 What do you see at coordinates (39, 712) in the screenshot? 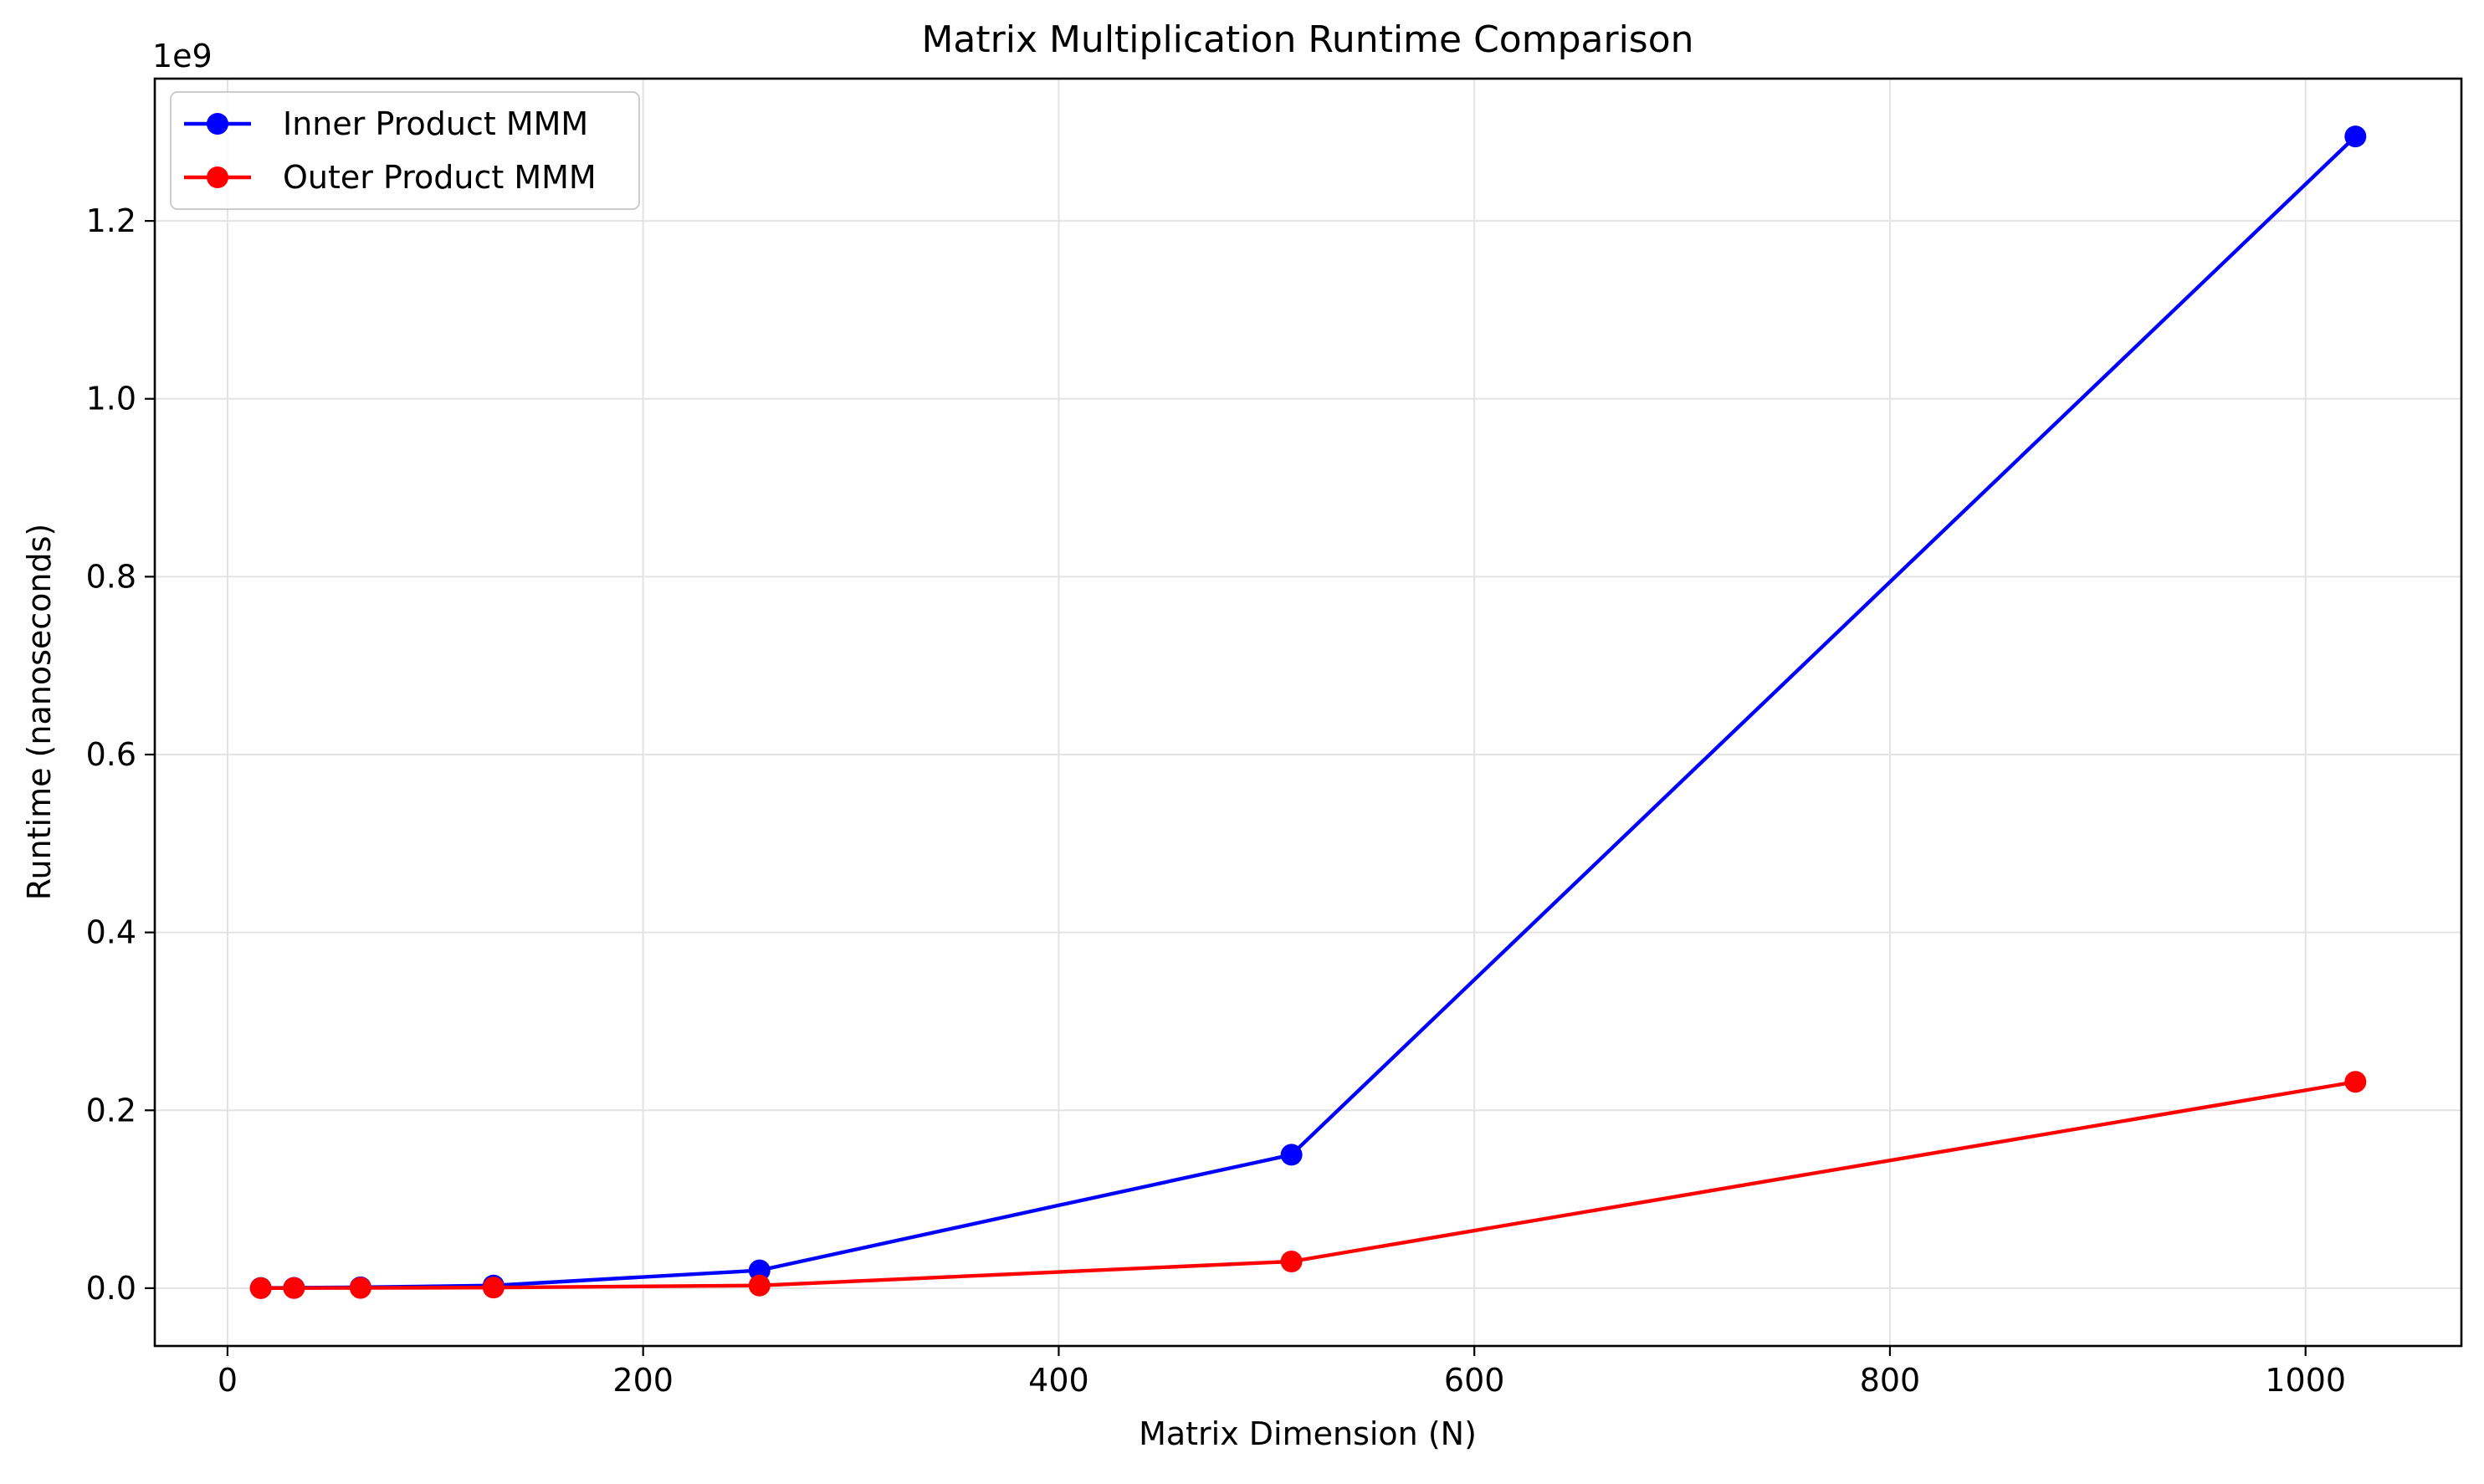
I see `y-axis-label: Runtime (nanoseconds)` at bounding box center [39, 712].